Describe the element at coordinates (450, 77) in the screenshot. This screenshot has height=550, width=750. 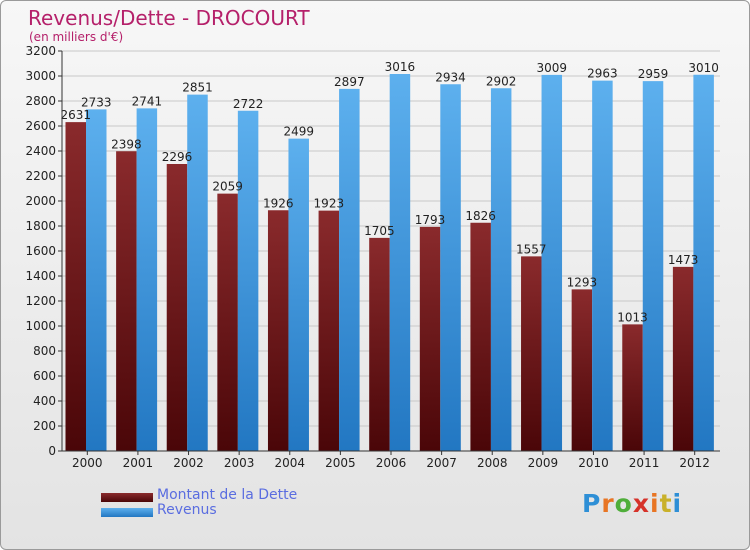
I see `data-label-revenus: 2934` at that location.